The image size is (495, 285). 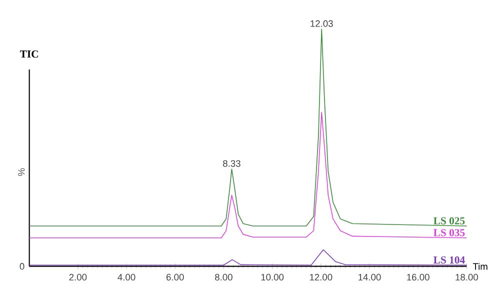 I want to click on x-tick-label: 10.00, so click(x=272, y=277).